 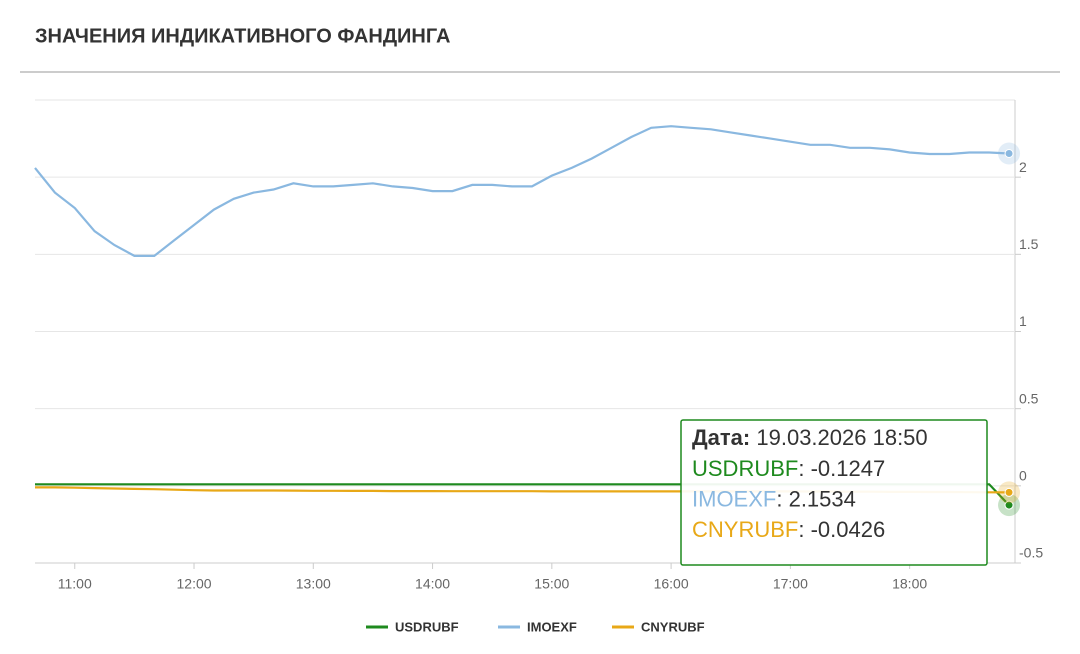 I want to click on legend-label: CNYRUBF, so click(x=673, y=626).